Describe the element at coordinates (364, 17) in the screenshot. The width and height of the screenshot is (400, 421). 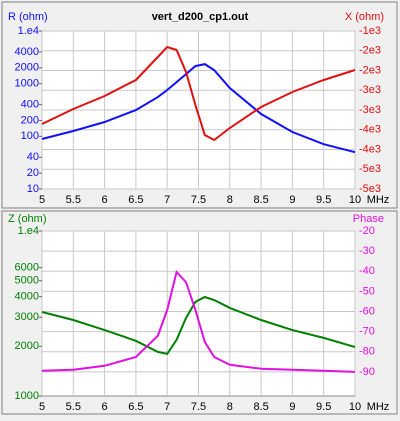
I see `y2-axis-label: X (ohm)` at that location.